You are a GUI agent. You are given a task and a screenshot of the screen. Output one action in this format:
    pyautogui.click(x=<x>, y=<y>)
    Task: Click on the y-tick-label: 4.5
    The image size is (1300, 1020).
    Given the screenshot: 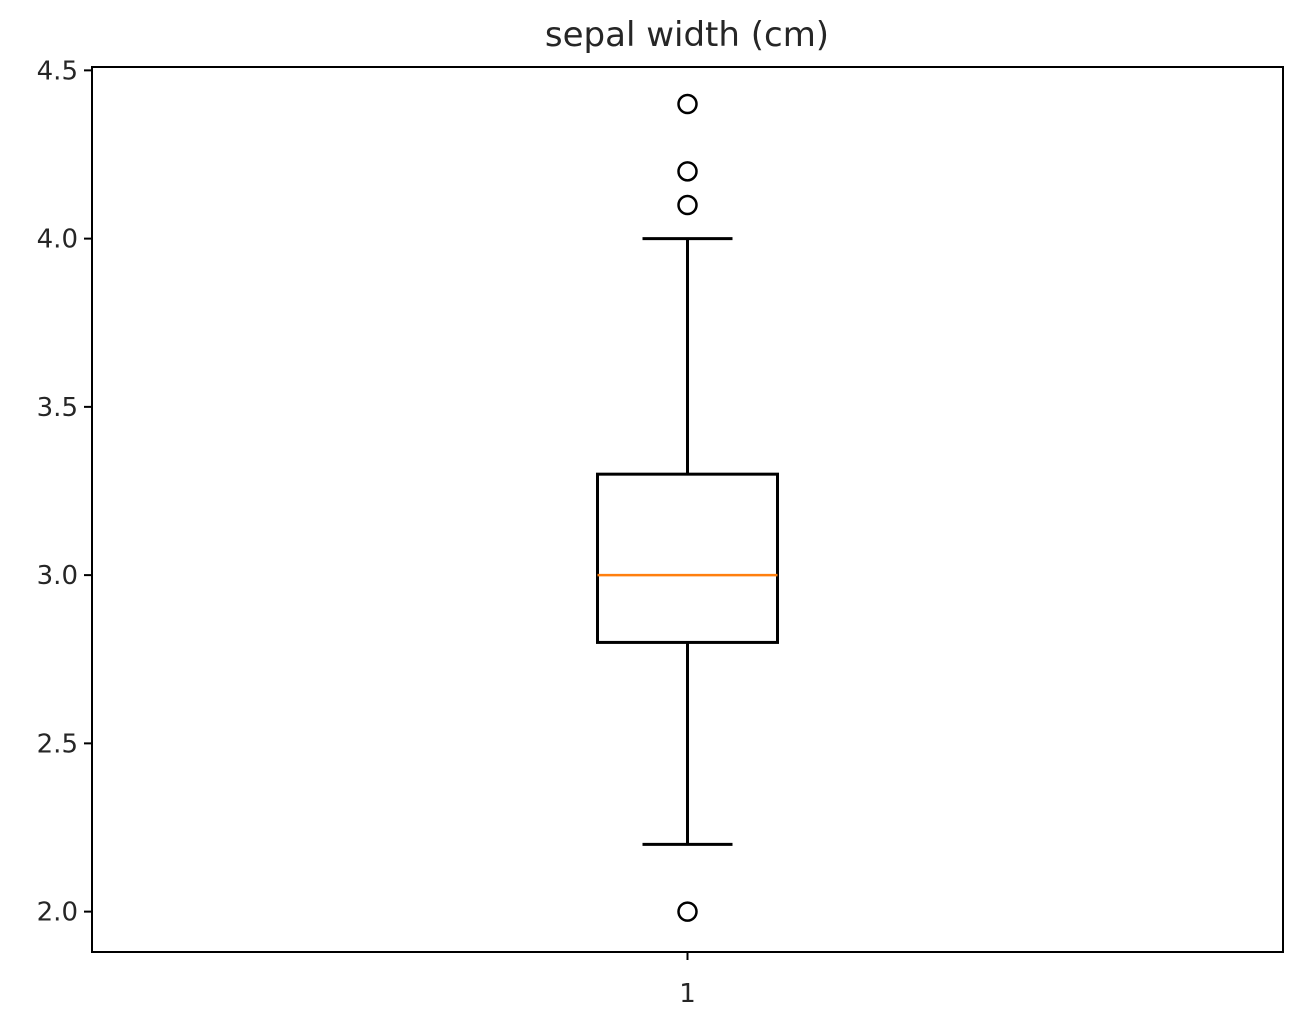 What is the action you would take?
    pyautogui.click(x=57, y=71)
    